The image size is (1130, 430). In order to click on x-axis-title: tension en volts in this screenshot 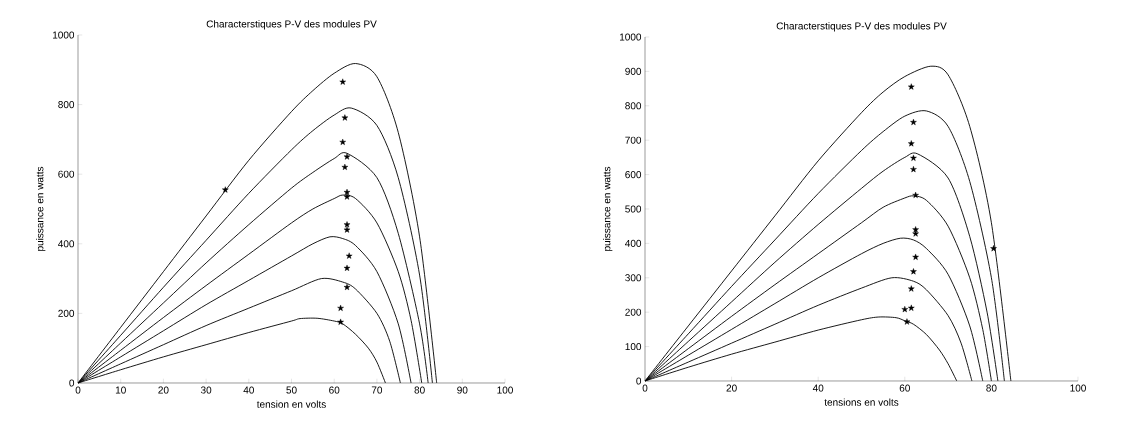, I will do `click(291, 404)`.